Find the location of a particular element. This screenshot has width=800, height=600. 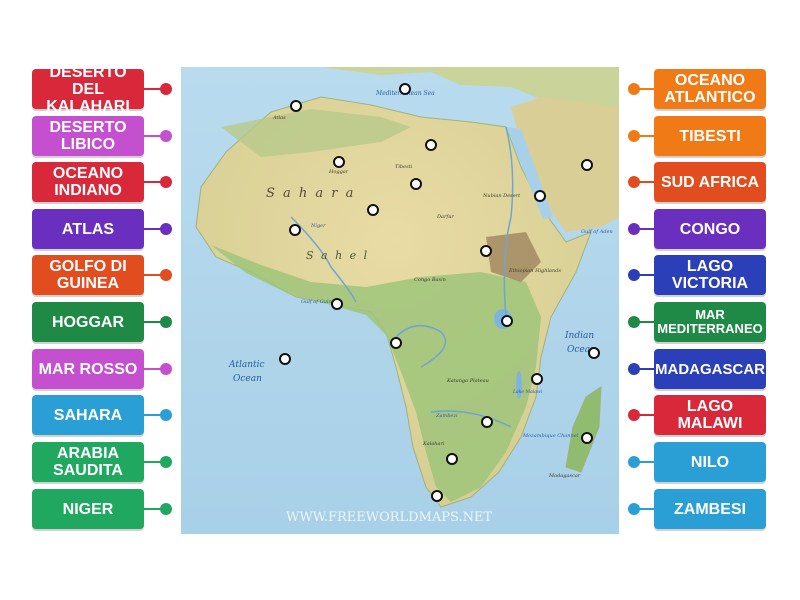

label-text: OCEANO INDIANO is located at coordinates (88, 182).